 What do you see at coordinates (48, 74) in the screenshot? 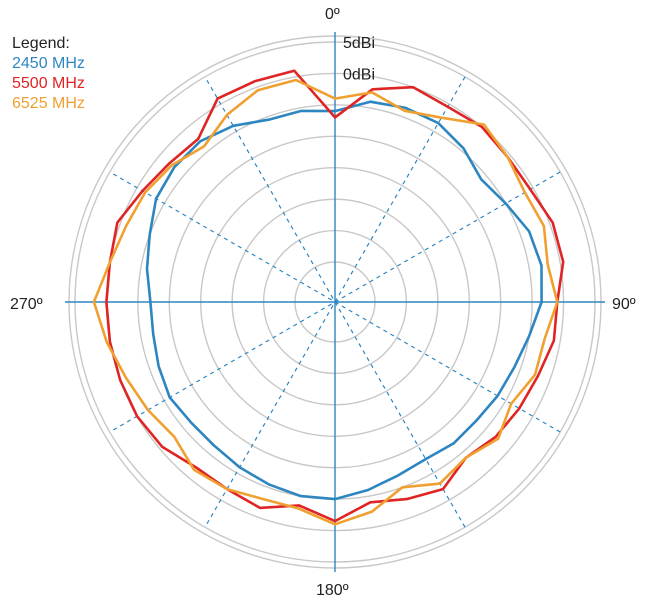
I see `legend: Legend: 2450 MHz 5500 MHz 6525 MHz` at bounding box center [48, 74].